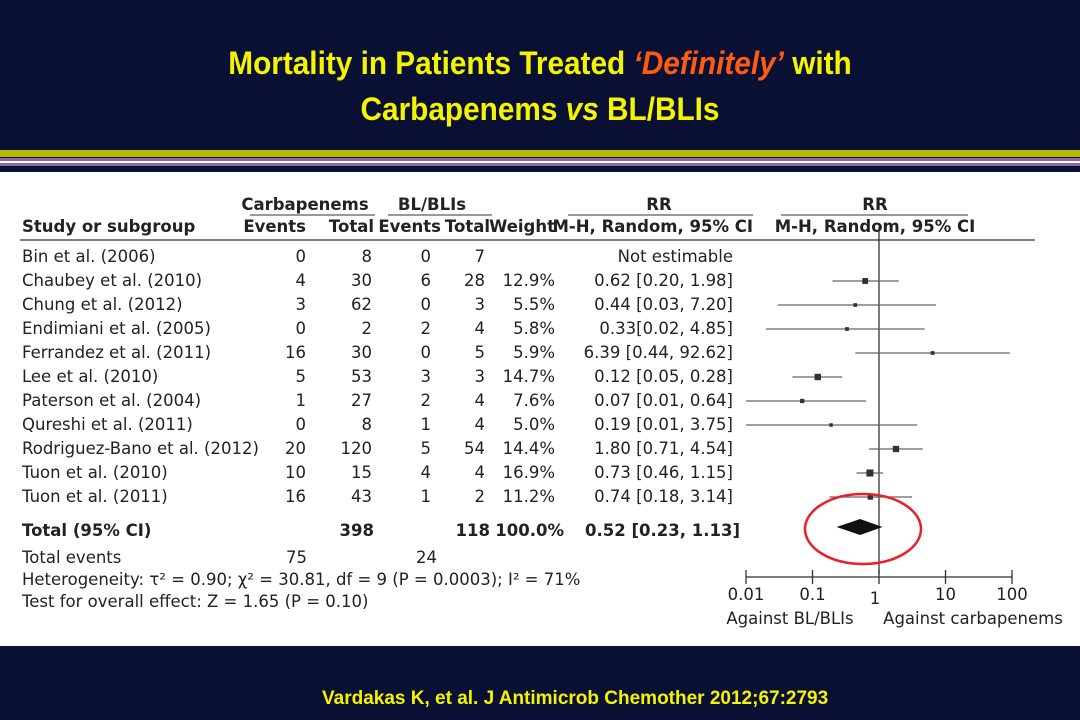  I want to click on cell-weight: 5.9%, so click(534, 352).